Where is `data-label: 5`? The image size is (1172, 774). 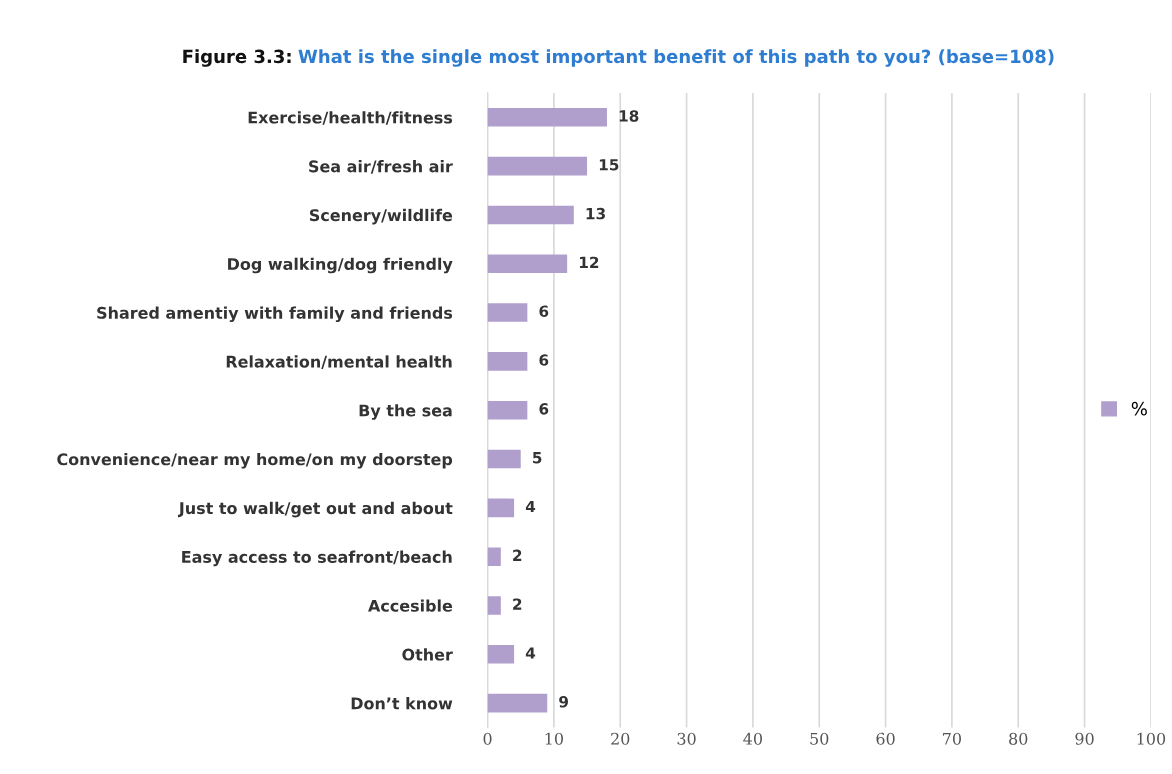 data-label: 5 is located at coordinates (537, 458).